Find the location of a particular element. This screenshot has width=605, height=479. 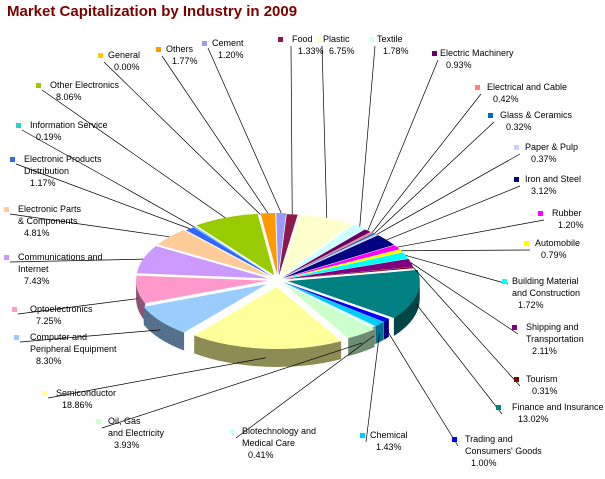

slice-label: Optoelectronics 7.25% is located at coordinates (61, 315).